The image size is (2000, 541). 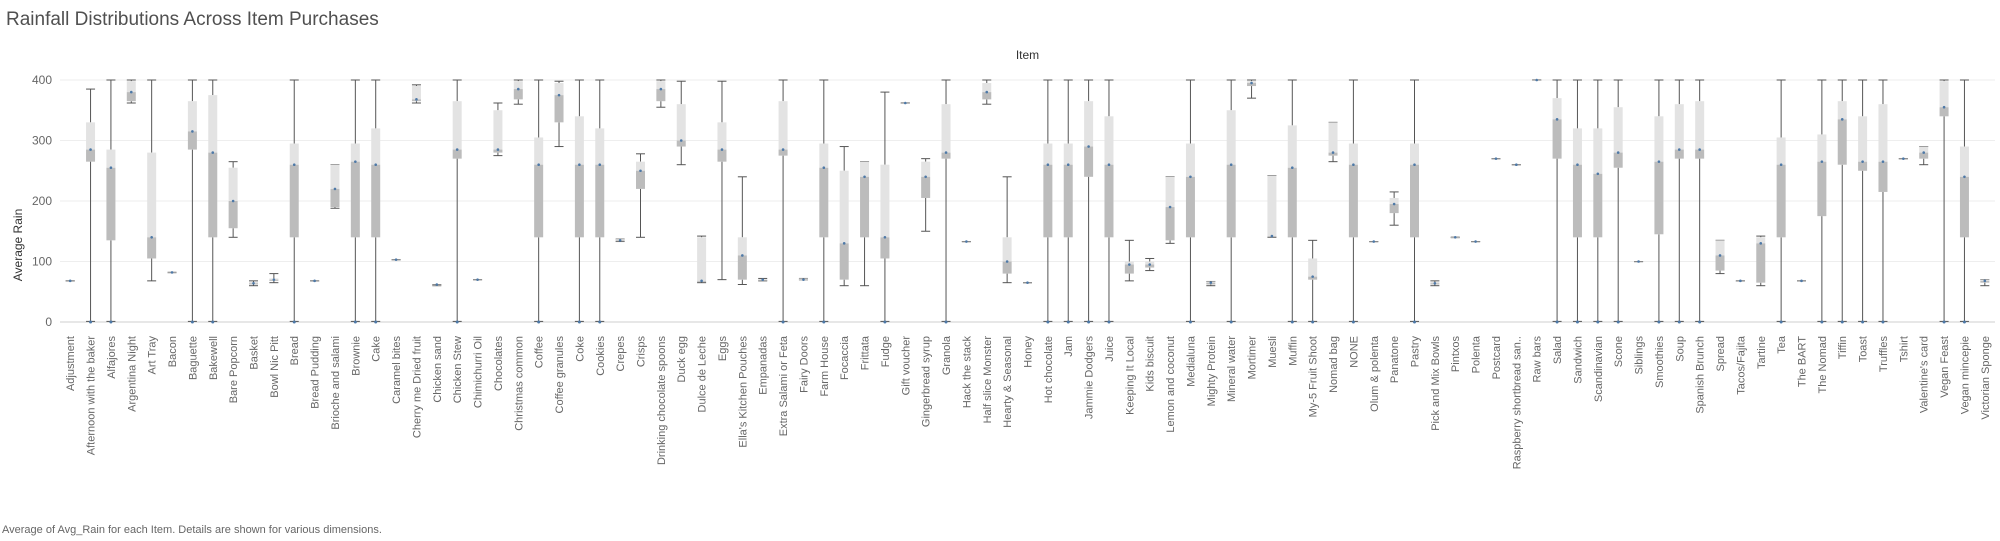 What do you see at coordinates (1538, 359) in the screenshot?
I see `category-label: Raw bars` at bounding box center [1538, 359].